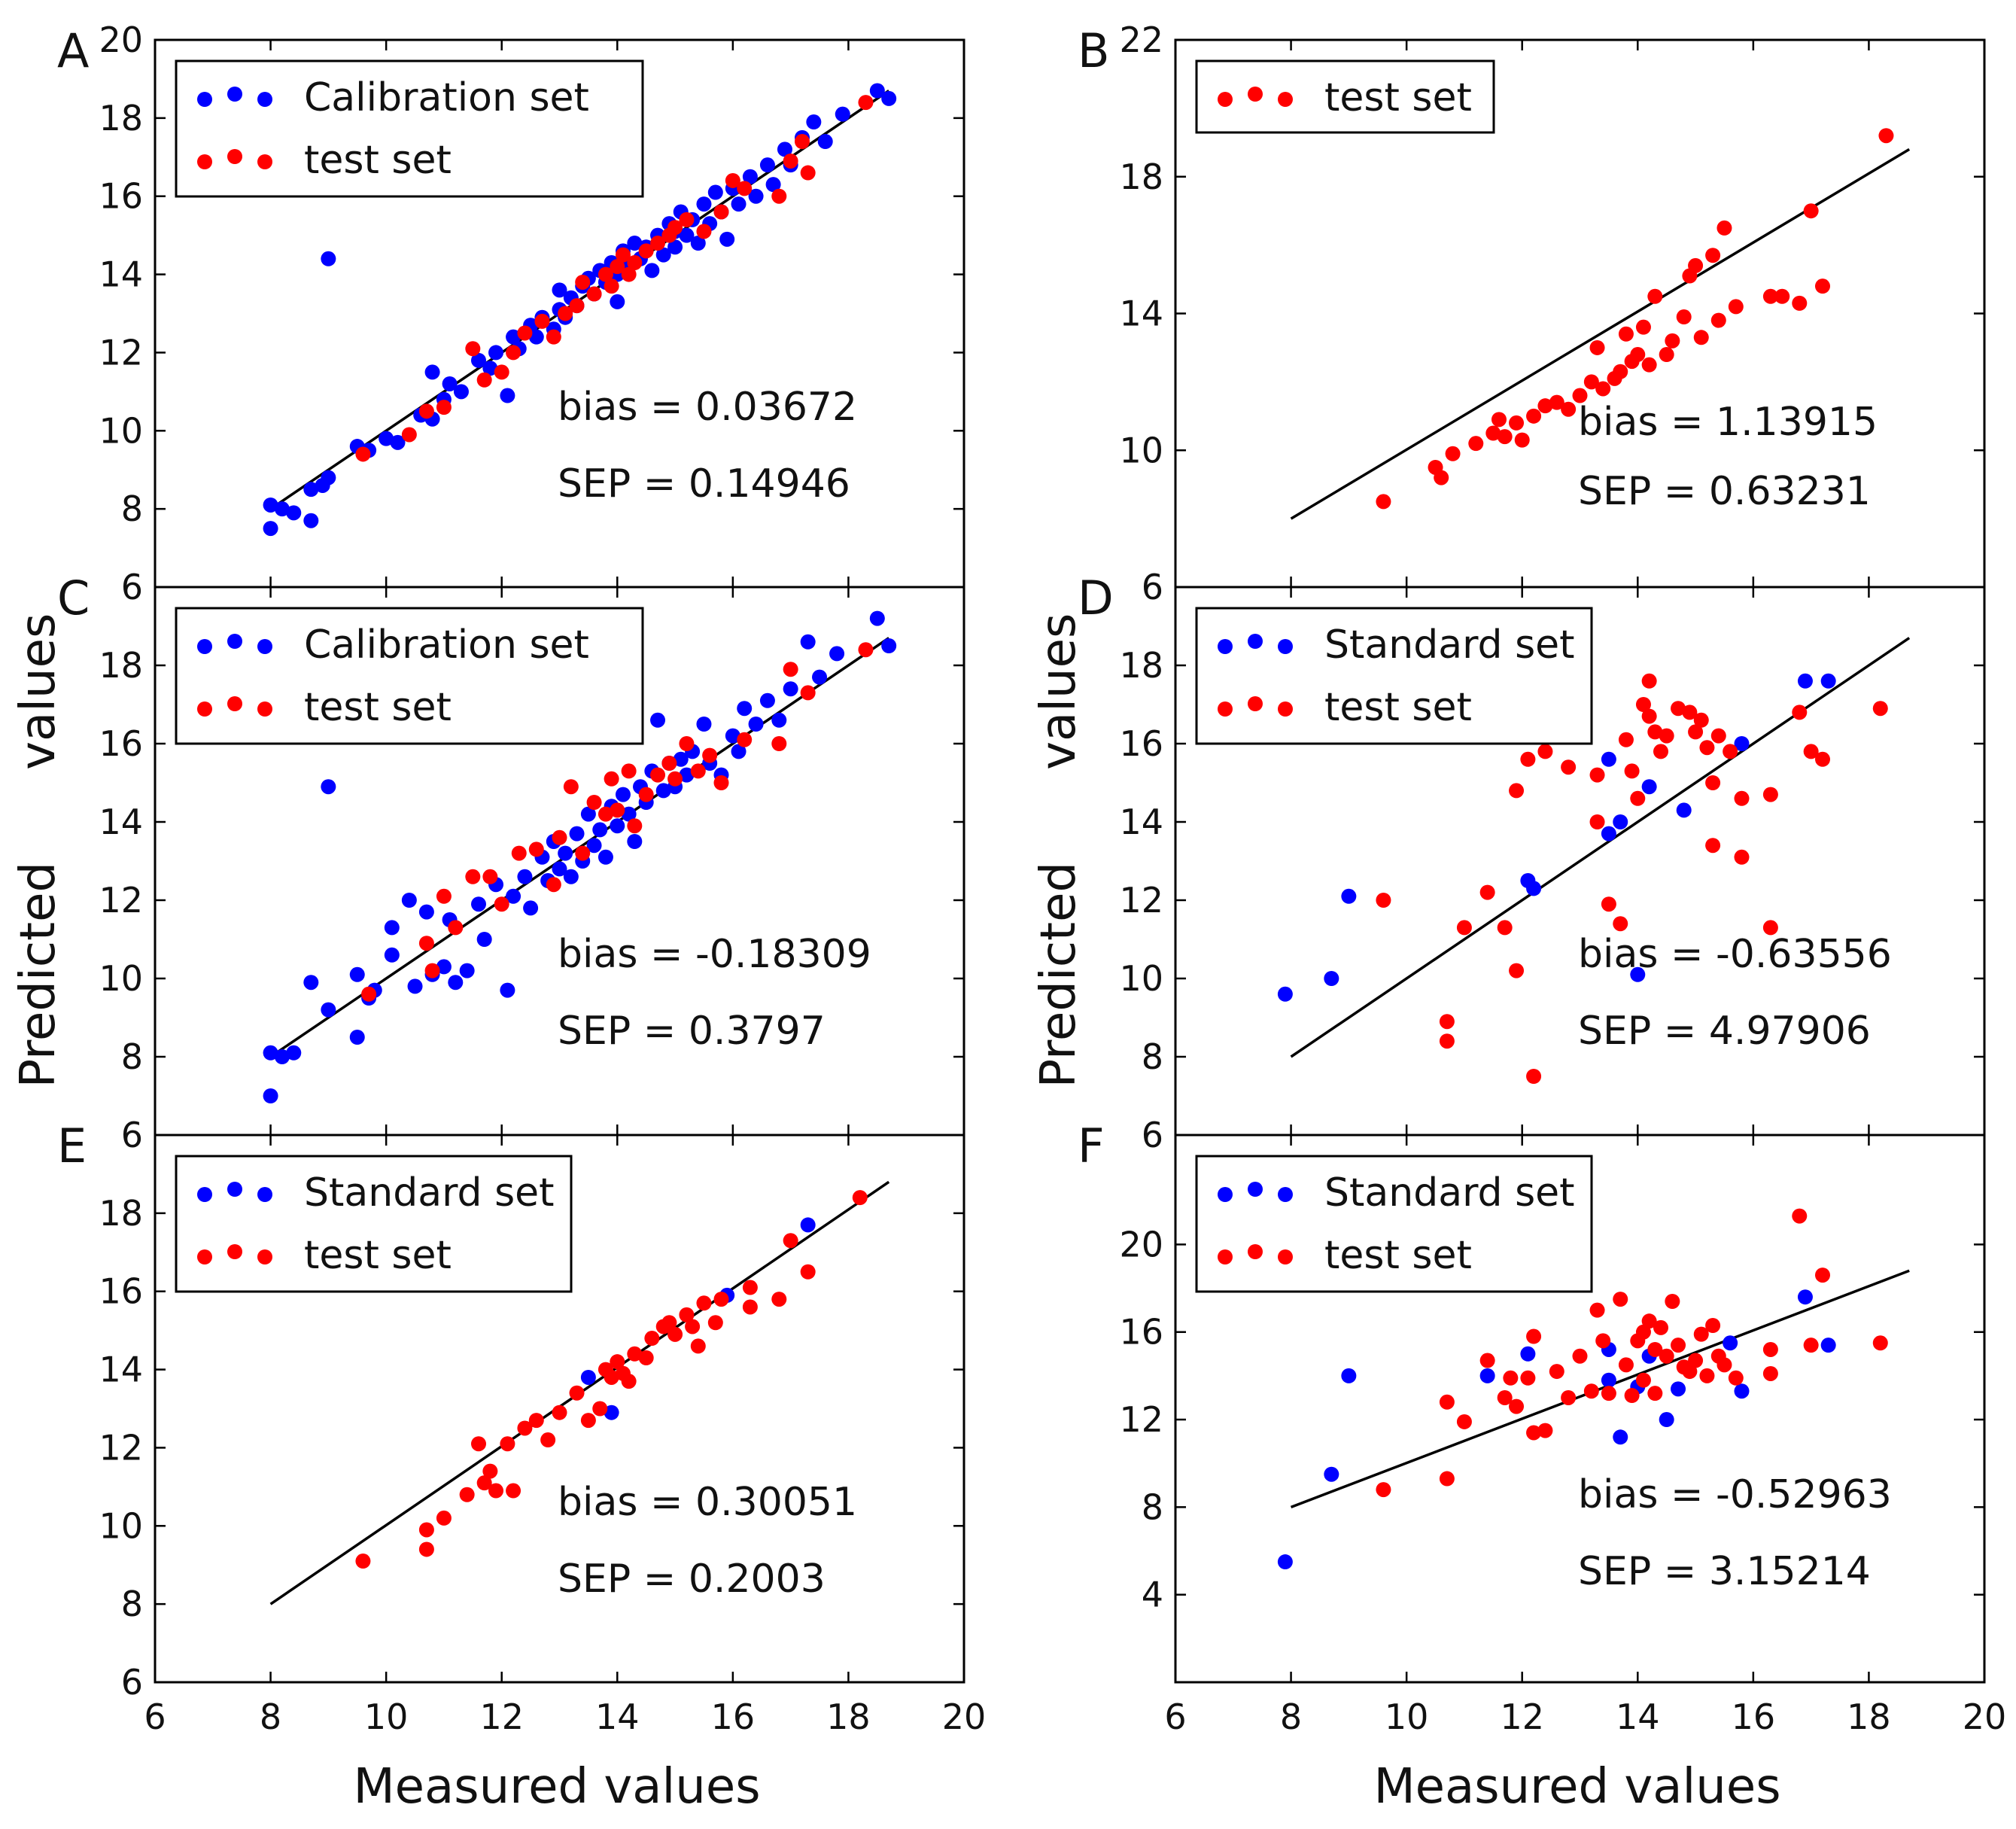 This screenshot has height=1829, width=2016. I want to click on x-tick-label: 12, so click(501, 1717).